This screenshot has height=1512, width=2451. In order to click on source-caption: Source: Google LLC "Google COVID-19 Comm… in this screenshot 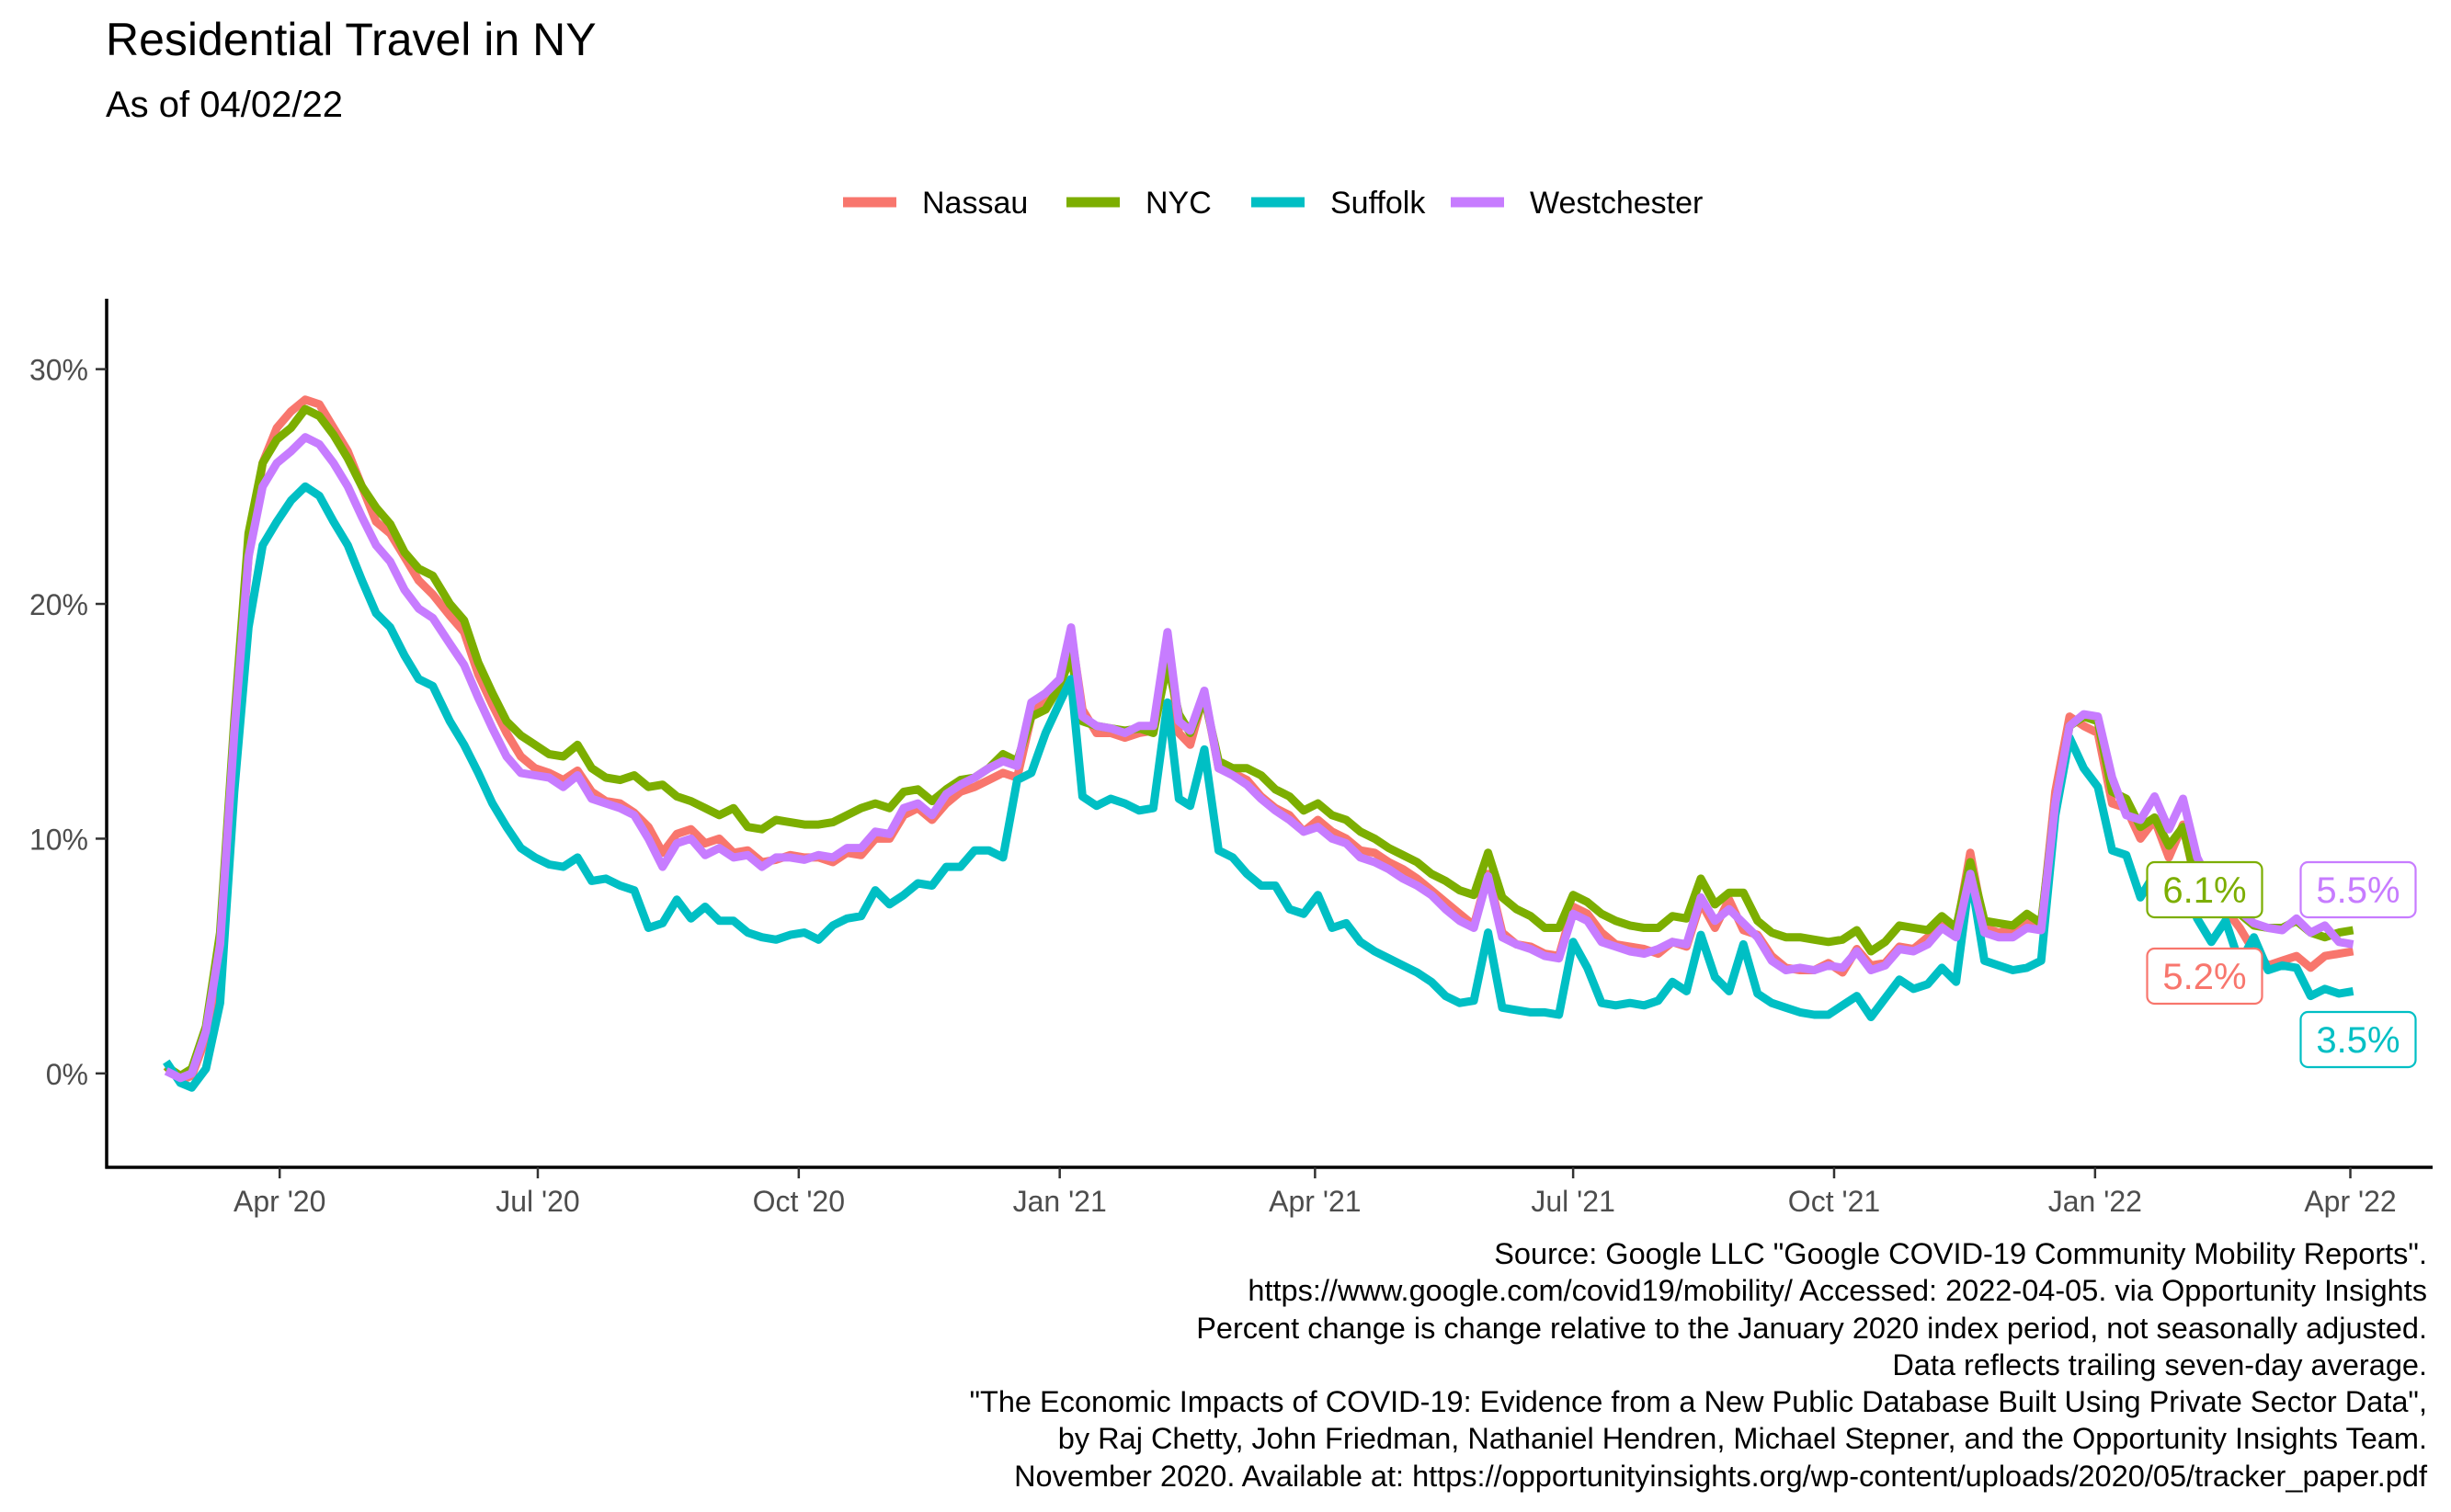, I will do `click(1698, 1365)`.